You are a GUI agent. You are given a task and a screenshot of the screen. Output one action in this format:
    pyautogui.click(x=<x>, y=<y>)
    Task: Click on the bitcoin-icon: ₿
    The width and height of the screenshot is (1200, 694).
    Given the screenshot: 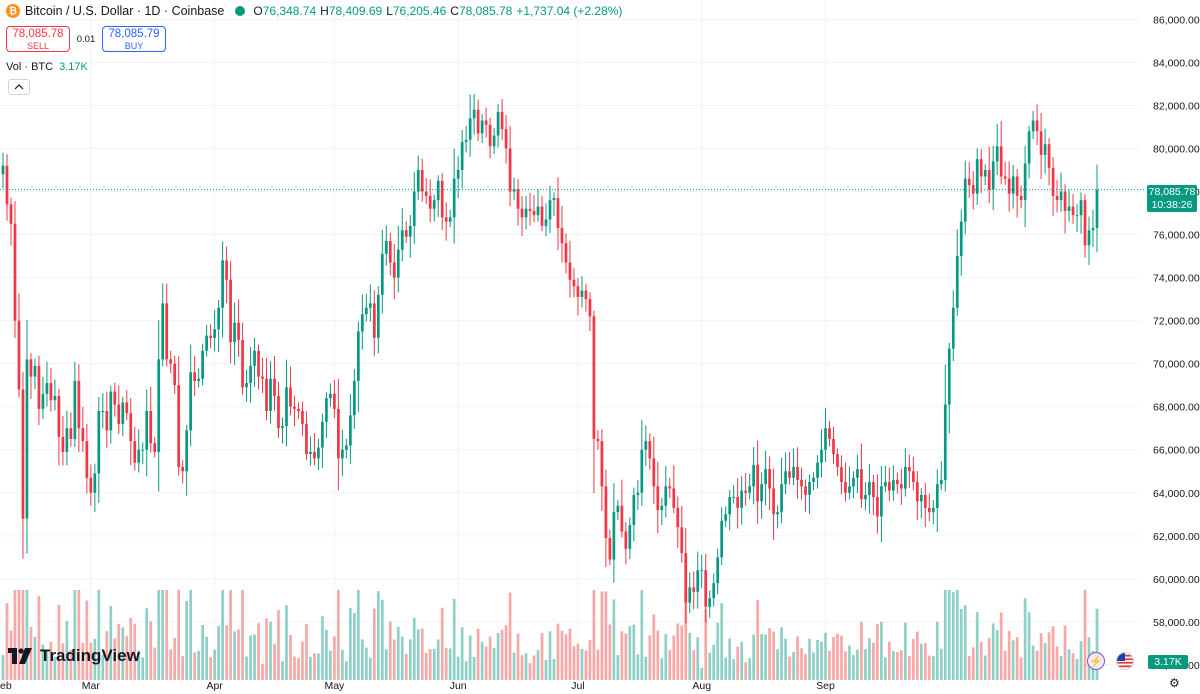 What is the action you would take?
    pyautogui.click(x=13, y=11)
    